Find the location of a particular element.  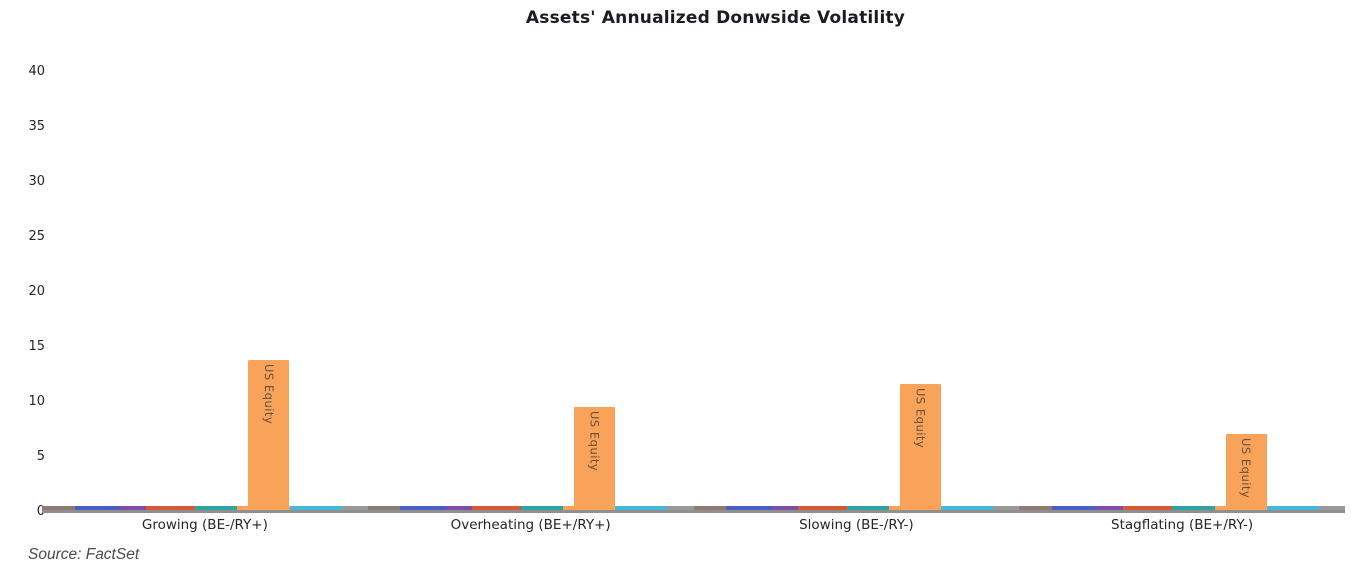

x-category-label: Overheating (BE+/RY+) is located at coordinates (530, 525).